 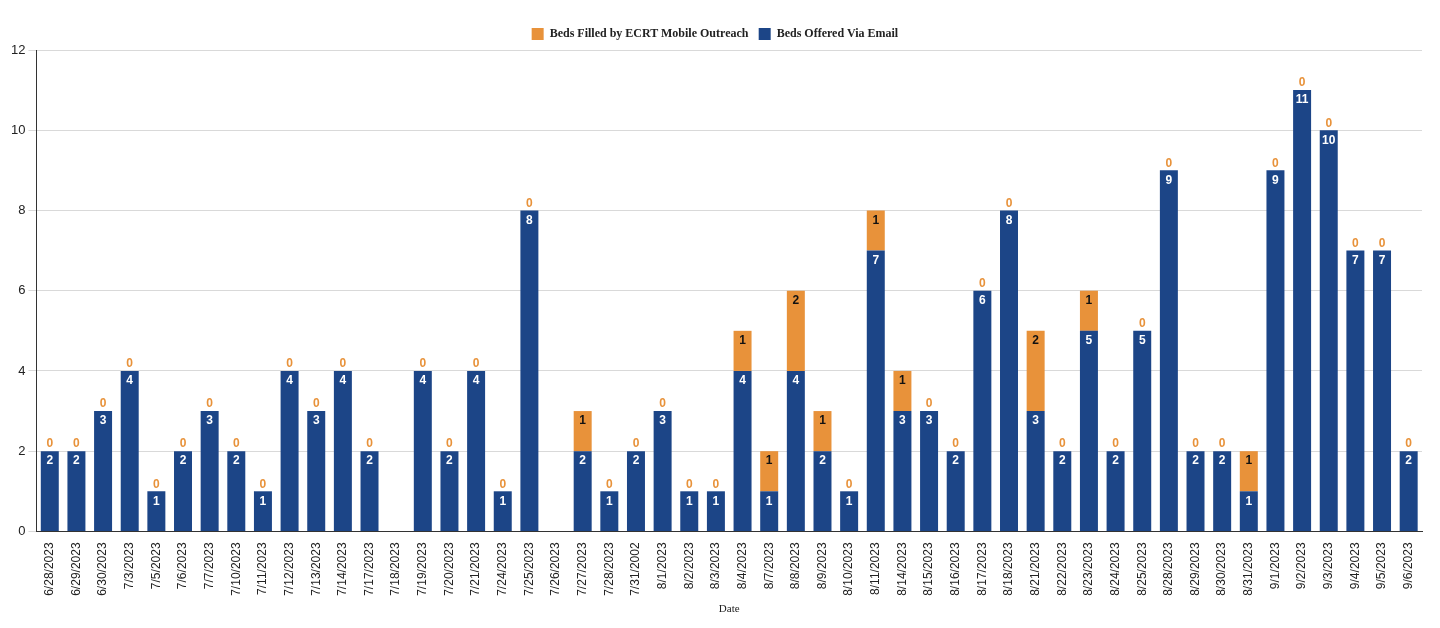 What do you see at coordinates (729, 608) in the screenshot?
I see `x-axis-title: Date` at bounding box center [729, 608].